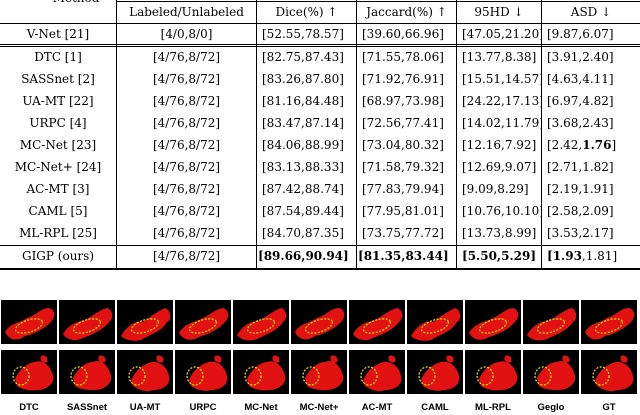  I want to click on label-caml: CAML, so click(435, 407).